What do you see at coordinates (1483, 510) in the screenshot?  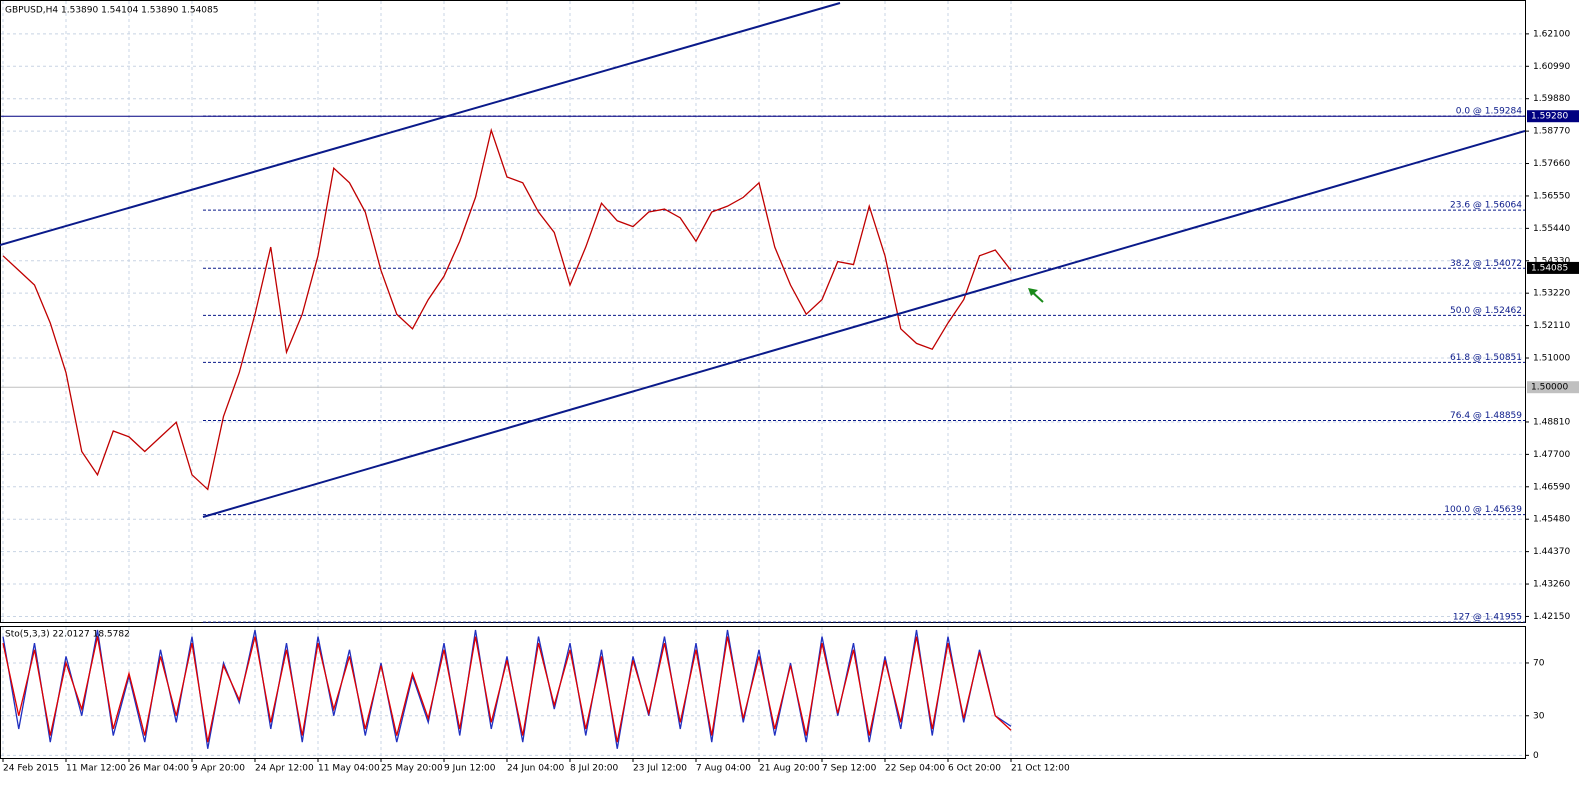 I see `fib-label: 100.0 @ 1.45639` at bounding box center [1483, 510].